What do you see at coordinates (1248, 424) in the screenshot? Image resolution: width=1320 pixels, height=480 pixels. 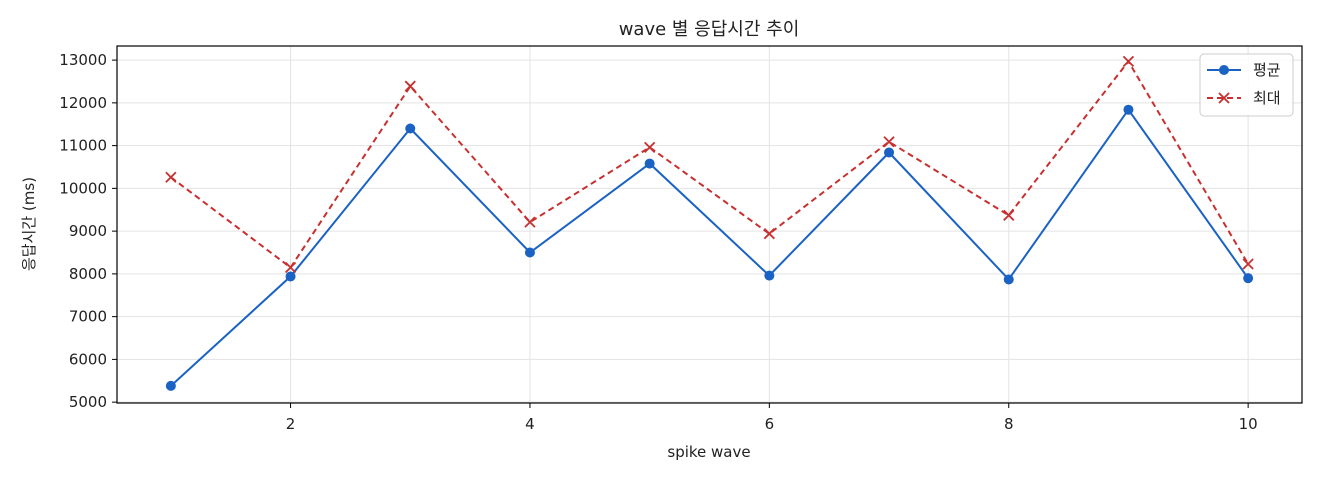 I see `x-tick-label: 10` at bounding box center [1248, 424].